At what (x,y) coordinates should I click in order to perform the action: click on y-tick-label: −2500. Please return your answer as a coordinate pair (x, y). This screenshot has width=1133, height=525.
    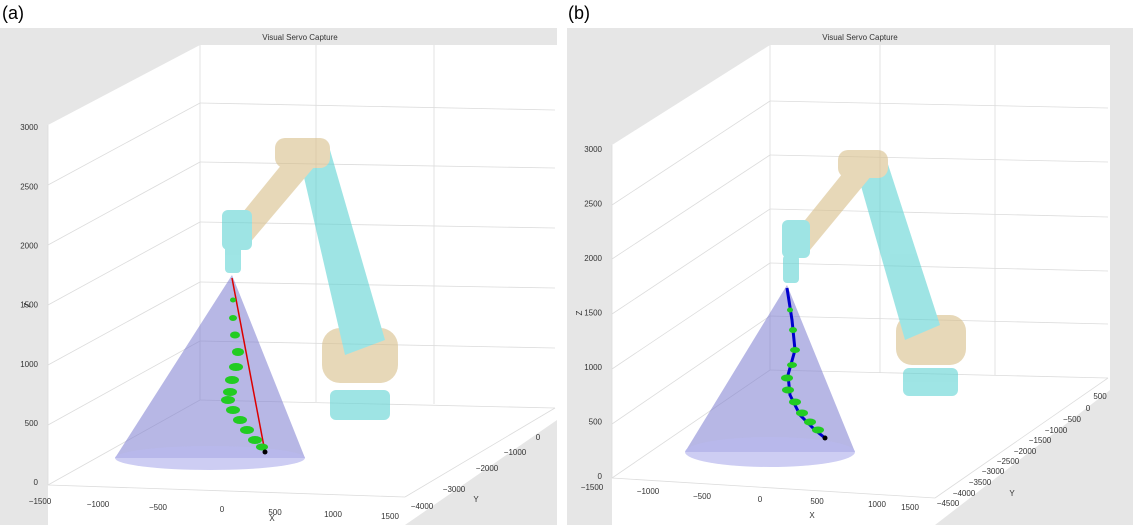
    Looking at the image, I should click on (1008, 461).